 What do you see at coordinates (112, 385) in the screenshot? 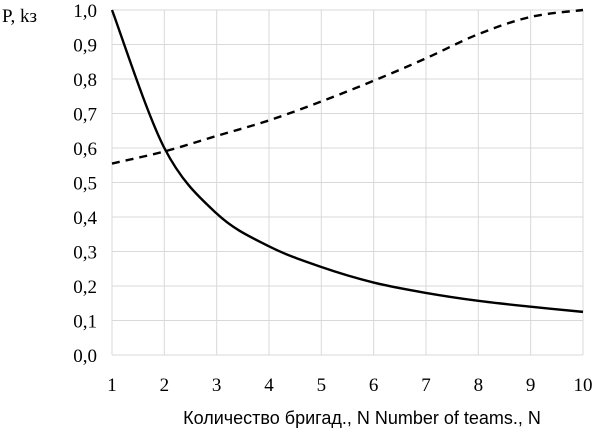
I see `x-tick-label: 1` at bounding box center [112, 385].